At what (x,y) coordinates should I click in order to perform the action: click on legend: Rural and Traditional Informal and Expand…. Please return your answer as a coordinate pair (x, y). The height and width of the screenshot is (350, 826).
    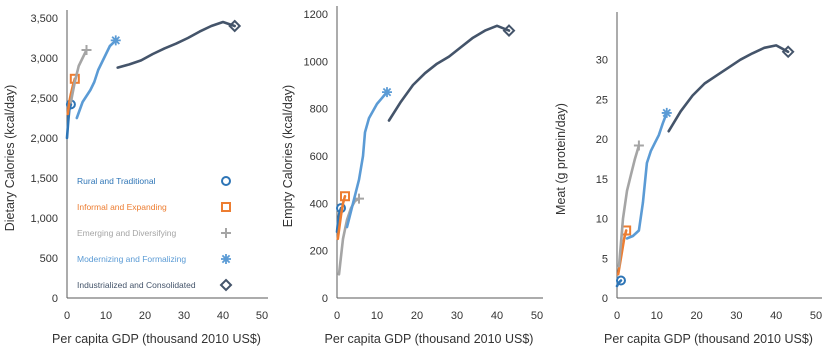
    Looking at the image, I should click on (155, 234).